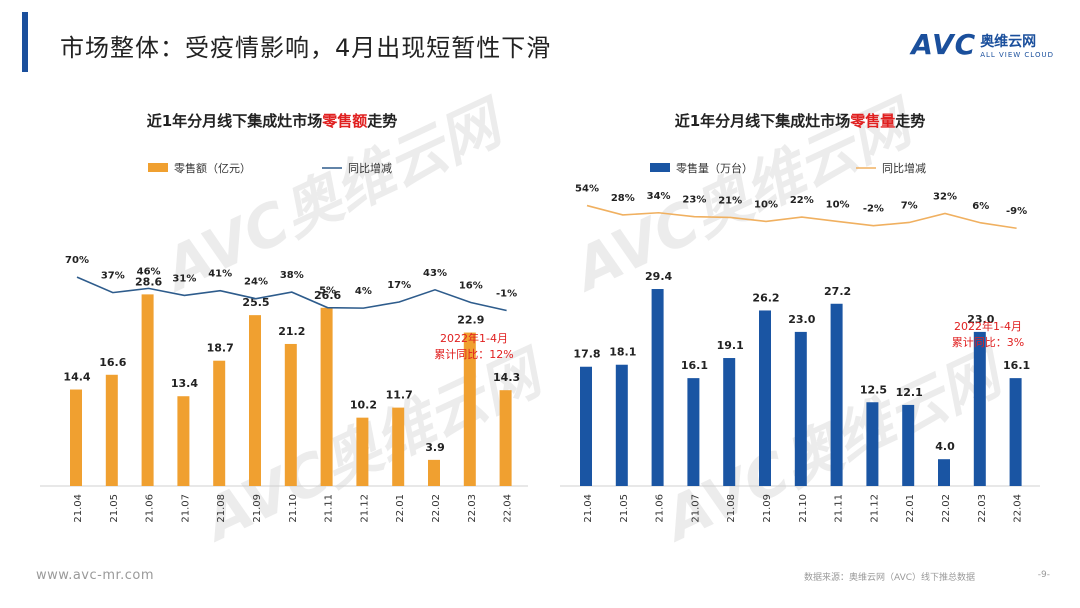 The width and height of the screenshot is (1080, 608). Describe the element at coordinates (113, 276) in the screenshot. I see `yoy-value-label: 37%` at that location.